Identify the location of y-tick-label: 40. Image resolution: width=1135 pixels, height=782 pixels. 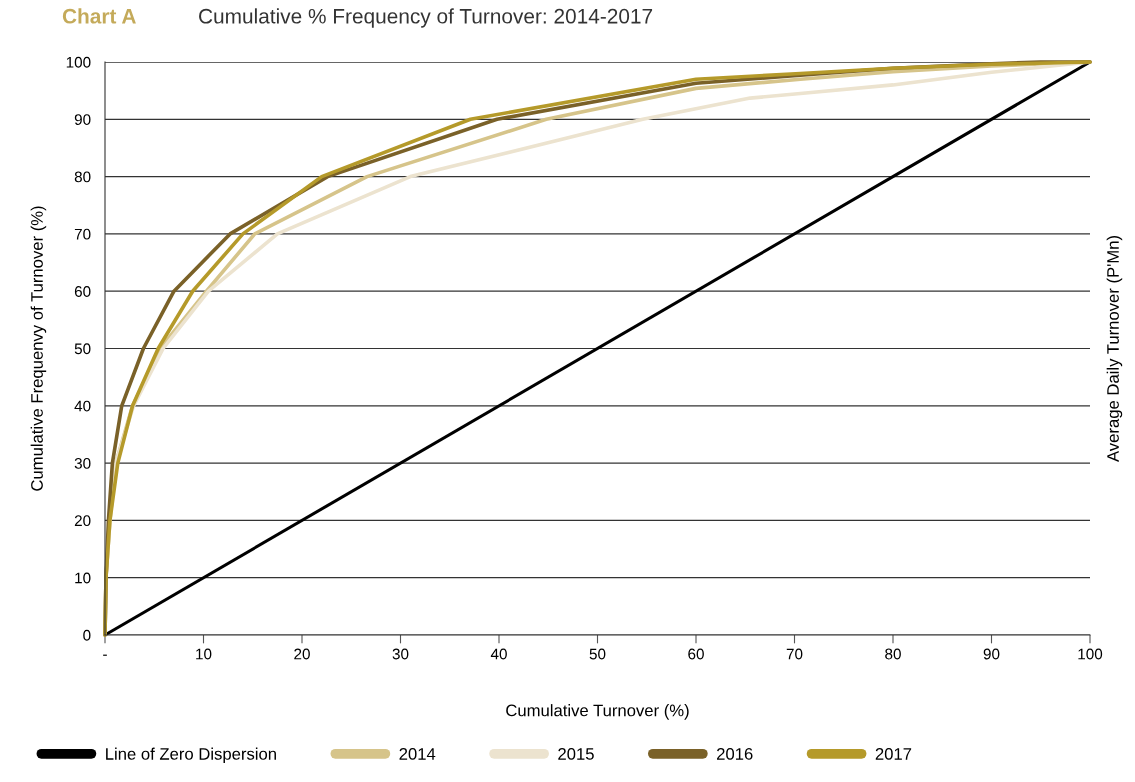
(82, 406).